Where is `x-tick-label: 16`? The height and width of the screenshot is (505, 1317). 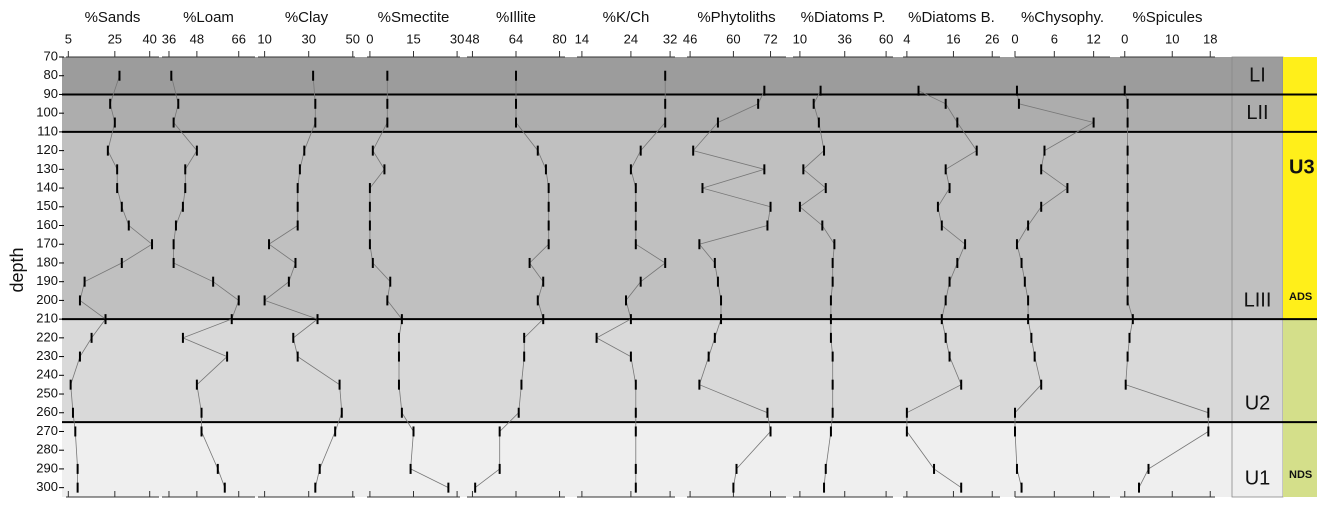 x-tick-label: 16 is located at coordinates (953, 38).